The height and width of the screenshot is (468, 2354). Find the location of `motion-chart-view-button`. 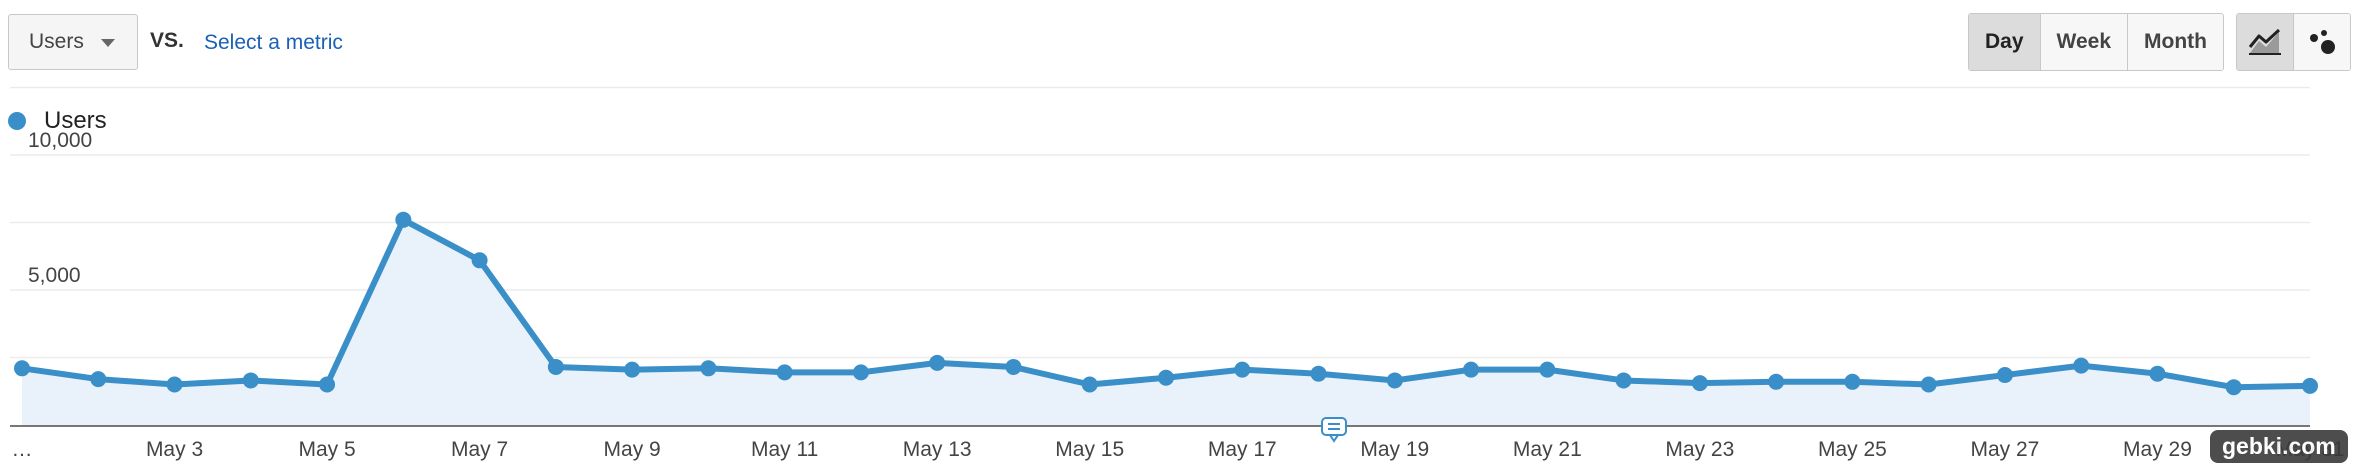

motion-chart-view-button is located at coordinates (2321, 42).